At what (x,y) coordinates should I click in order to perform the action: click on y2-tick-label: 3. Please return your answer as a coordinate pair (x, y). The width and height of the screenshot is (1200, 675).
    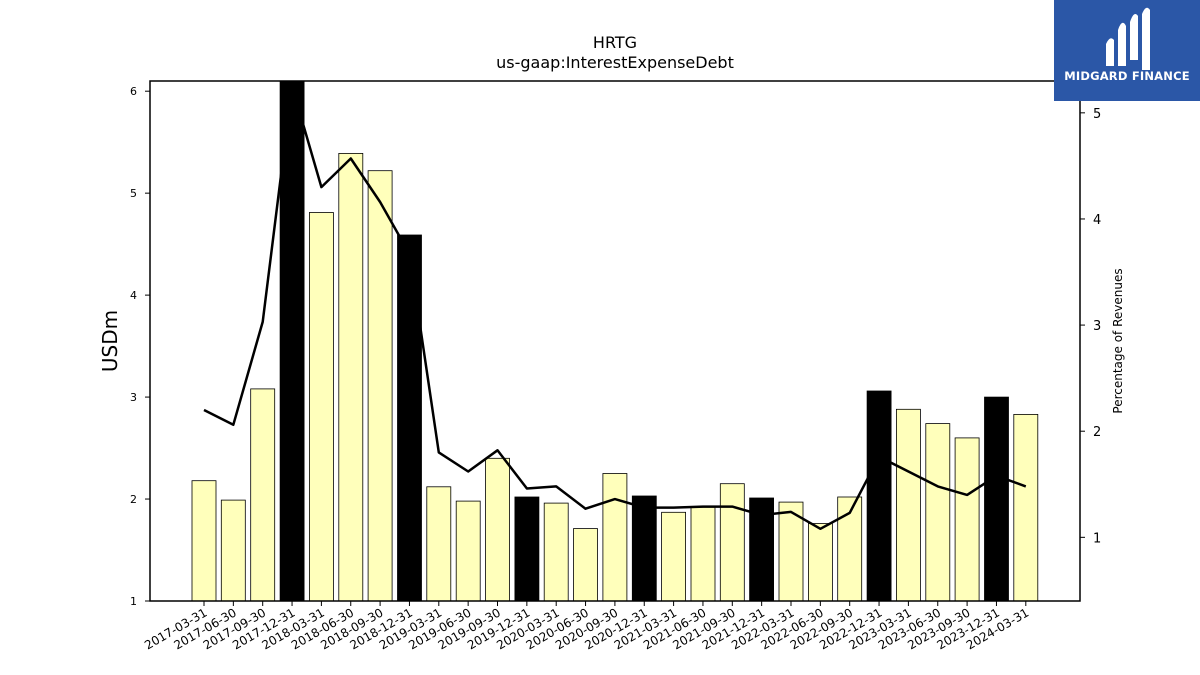
    Looking at the image, I should click on (1097, 326).